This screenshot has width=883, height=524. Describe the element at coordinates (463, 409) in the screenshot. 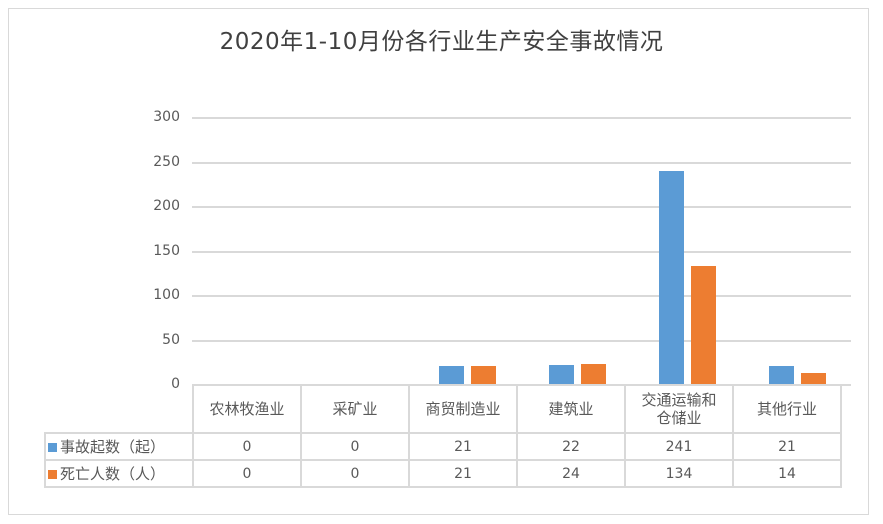

I see `category-cell: 商贸制造业` at that location.